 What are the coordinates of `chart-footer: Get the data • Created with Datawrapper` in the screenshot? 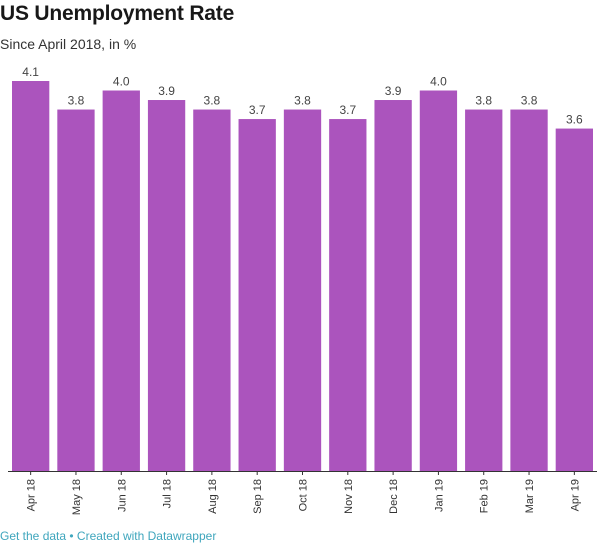 It's located at (108, 536).